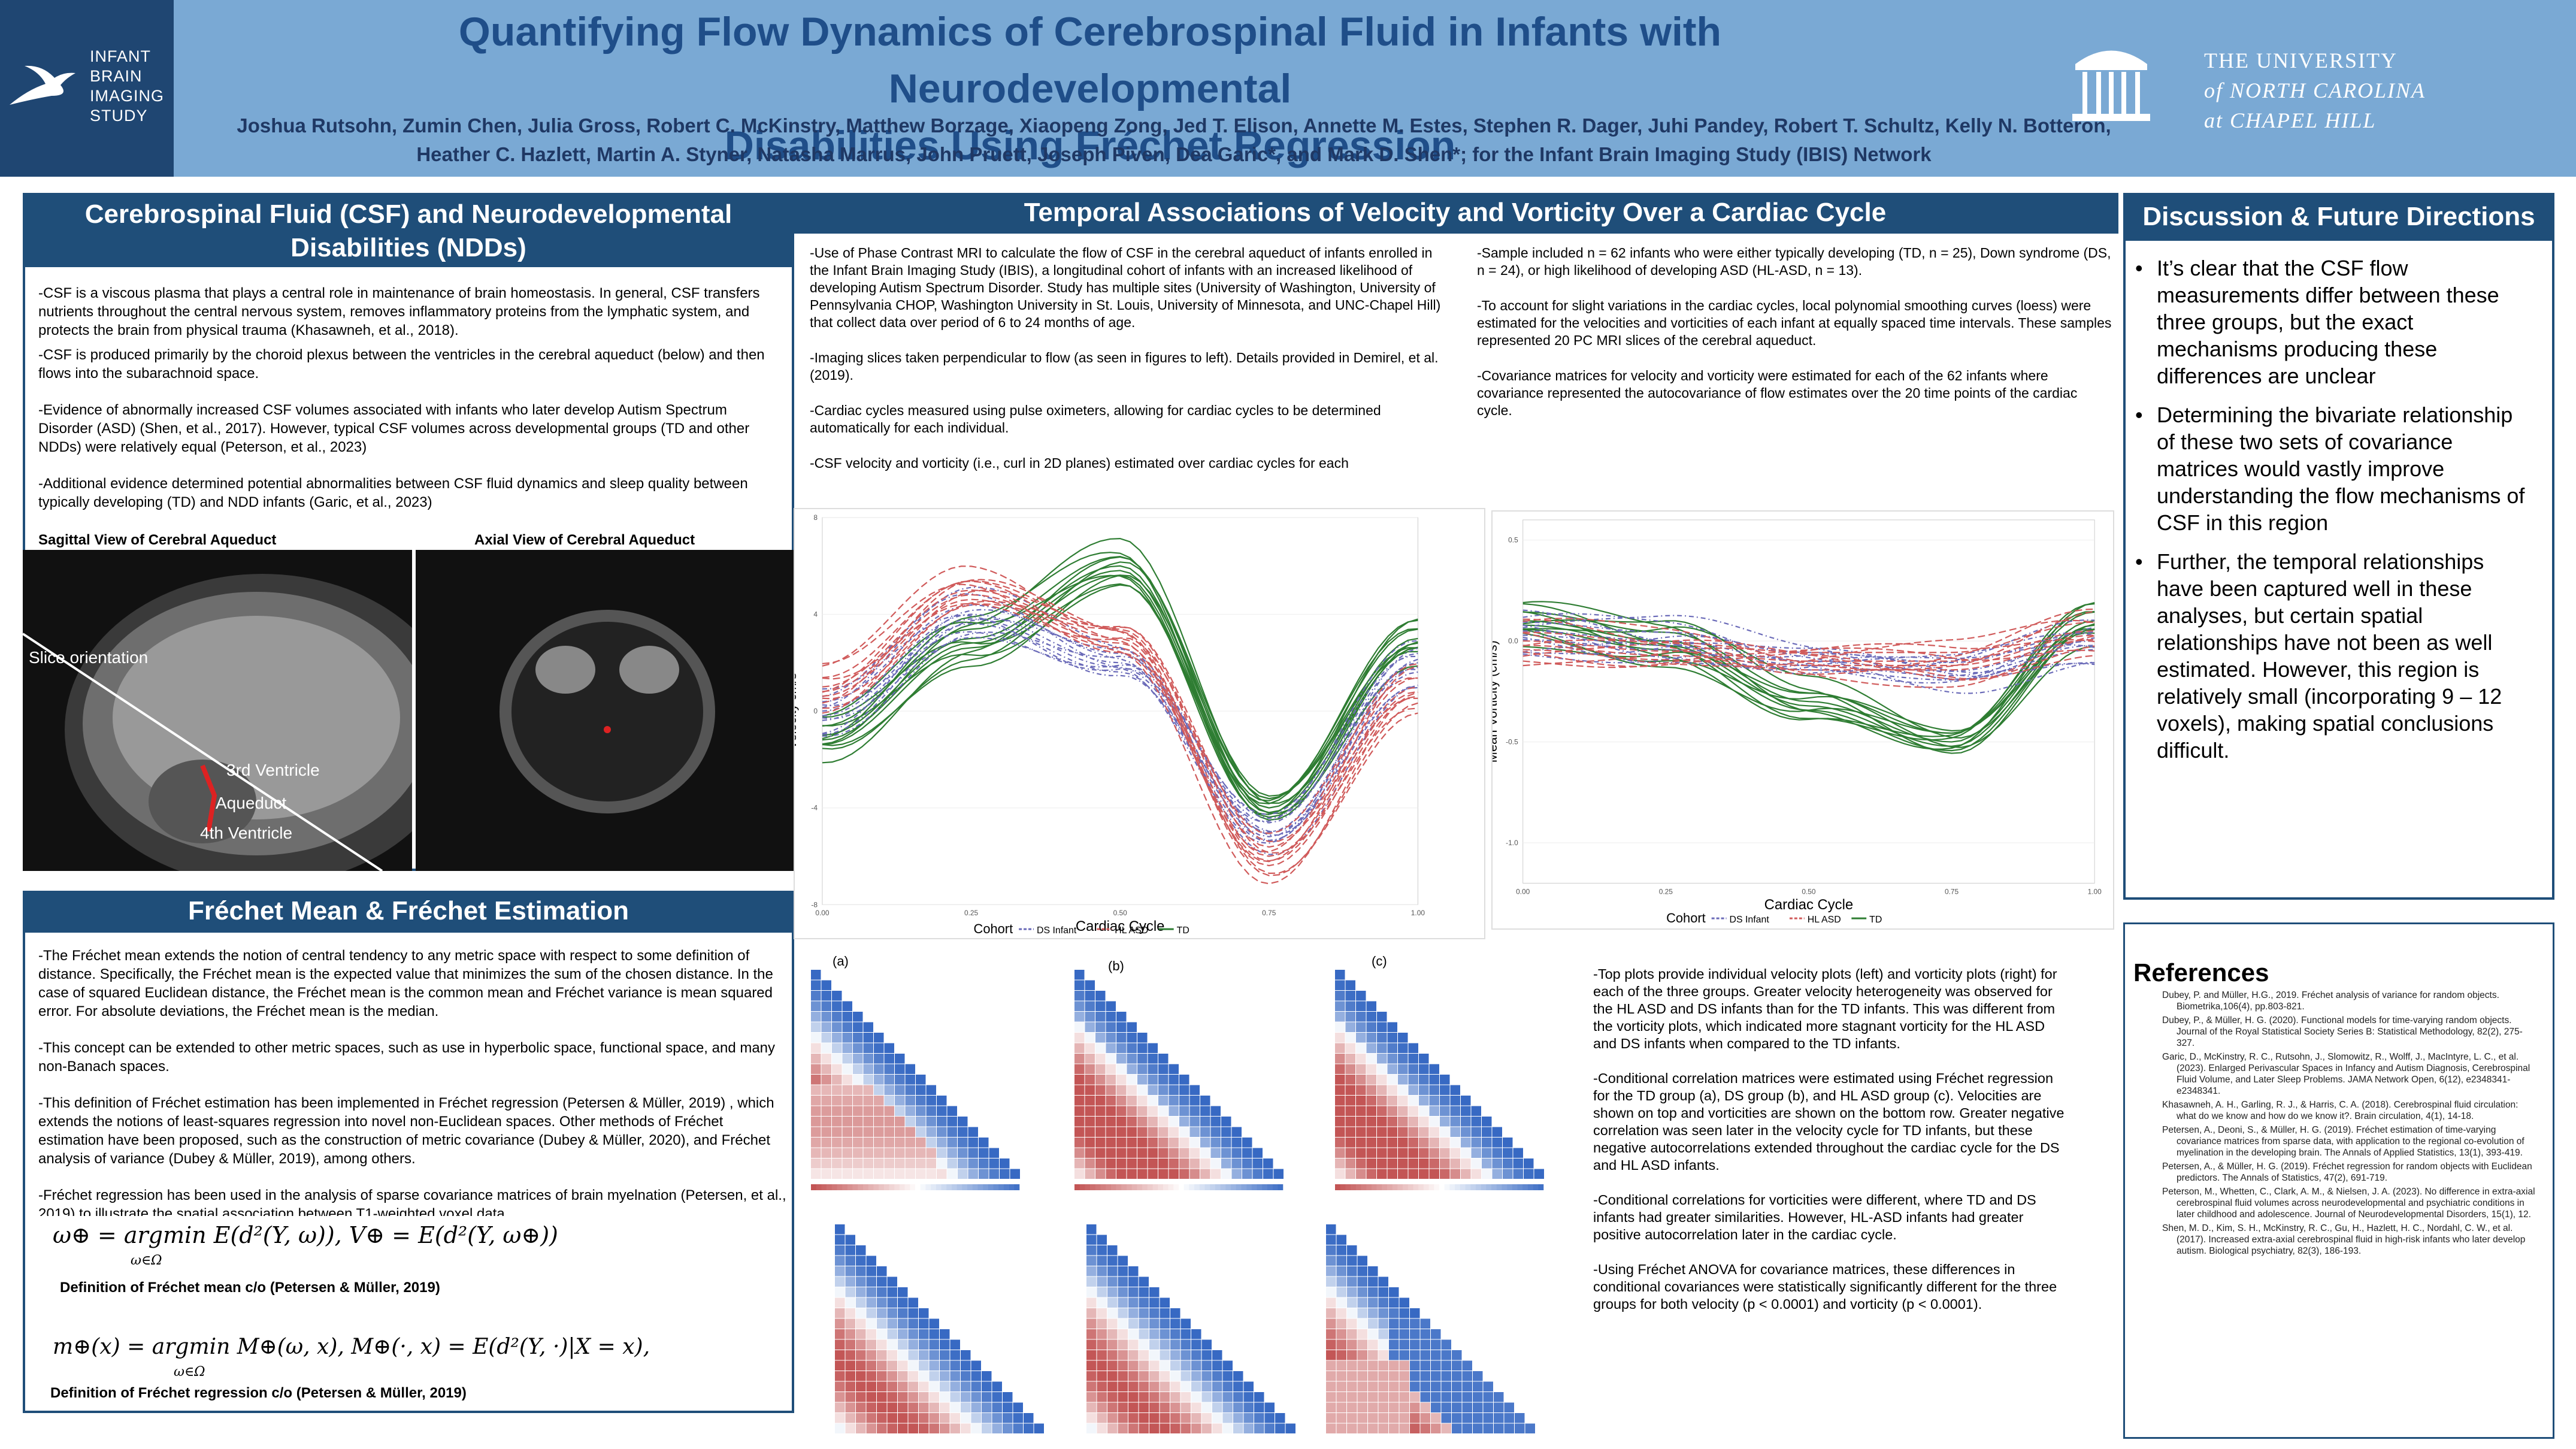  What do you see at coordinates (1808, 665) in the screenshot?
I see `series-line-ds-infant` at bounding box center [1808, 665].